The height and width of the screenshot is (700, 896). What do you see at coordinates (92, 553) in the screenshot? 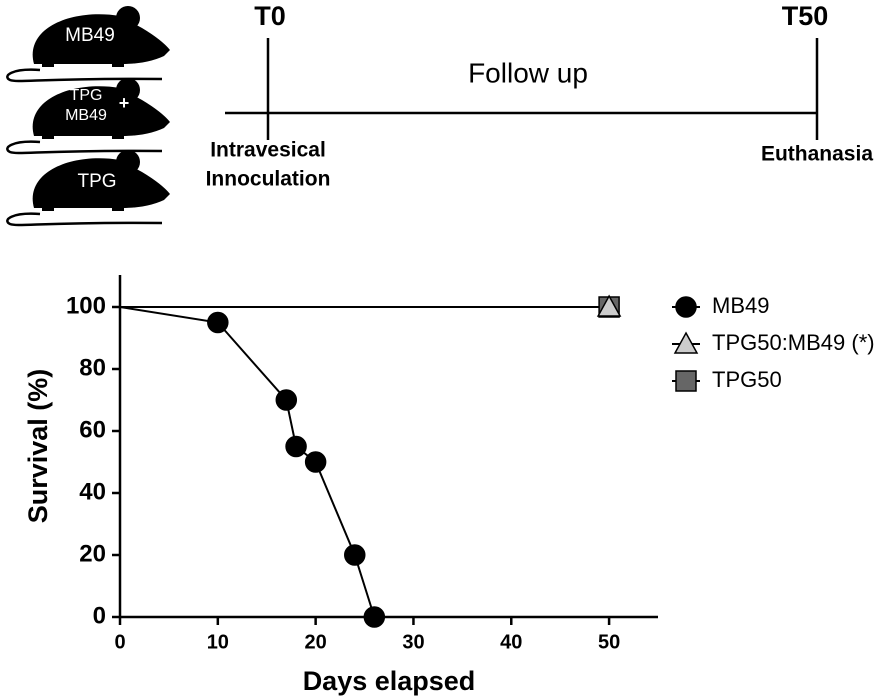
I see `y-tick-label: 20` at bounding box center [92, 553].